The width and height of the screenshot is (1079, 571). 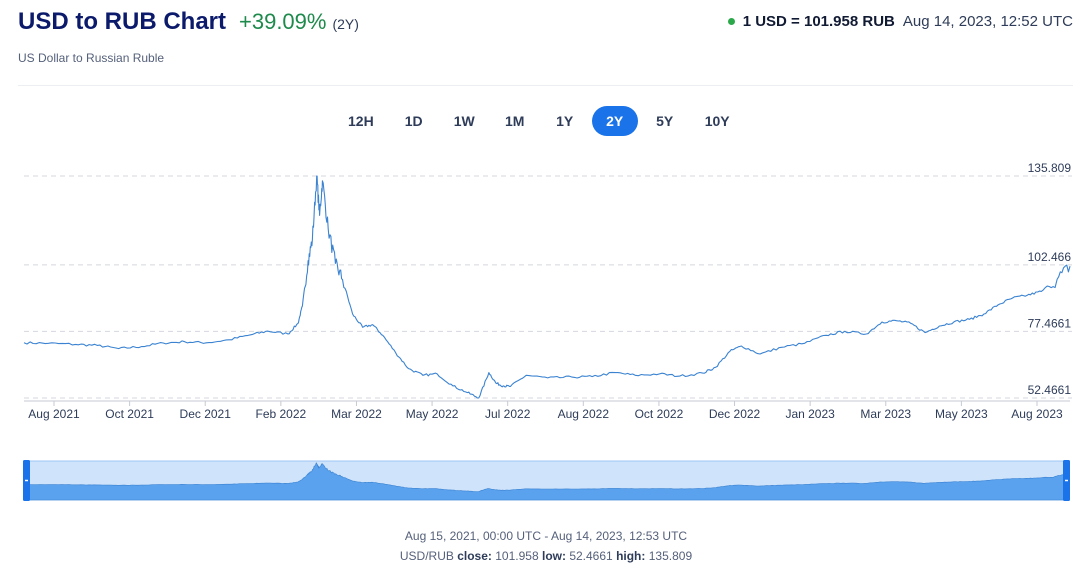 What do you see at coordinates (1050, 168) in the screenshot?
I see `y-tick-label: 135.809` at bounding box center [1050, 168].